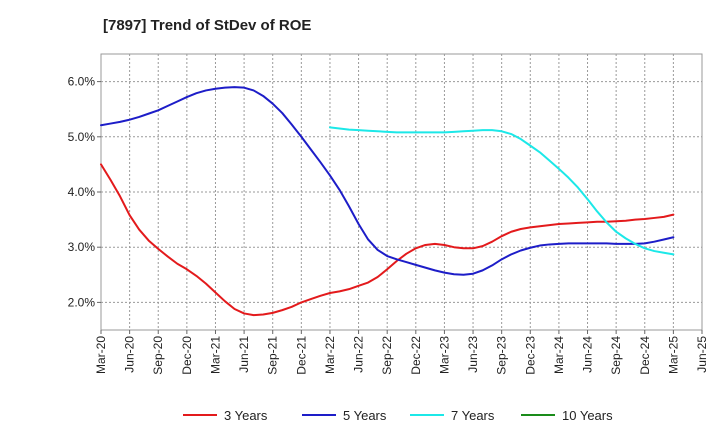 This screenshot has height=440, width=720. Describe the element at coordinates (588, 354) in the screenshot. I see `x-tick-label: Jun-24` at that location.